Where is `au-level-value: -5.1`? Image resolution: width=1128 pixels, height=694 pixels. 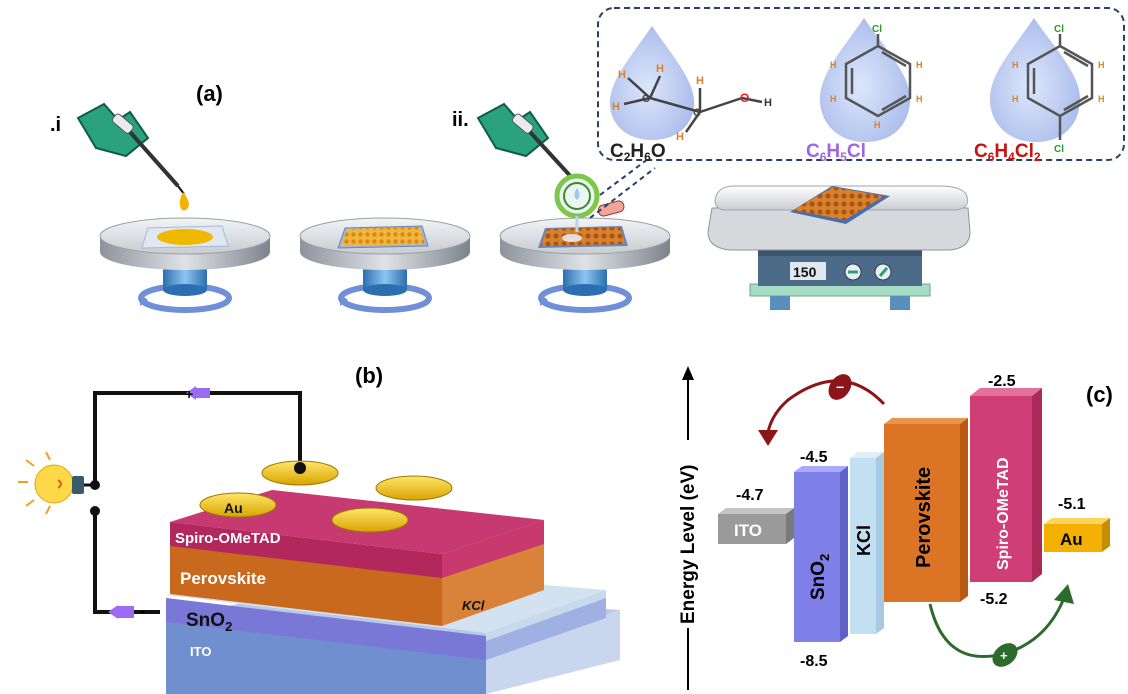 au-level-value: -5.1 is located at coordinates (1072, 504).